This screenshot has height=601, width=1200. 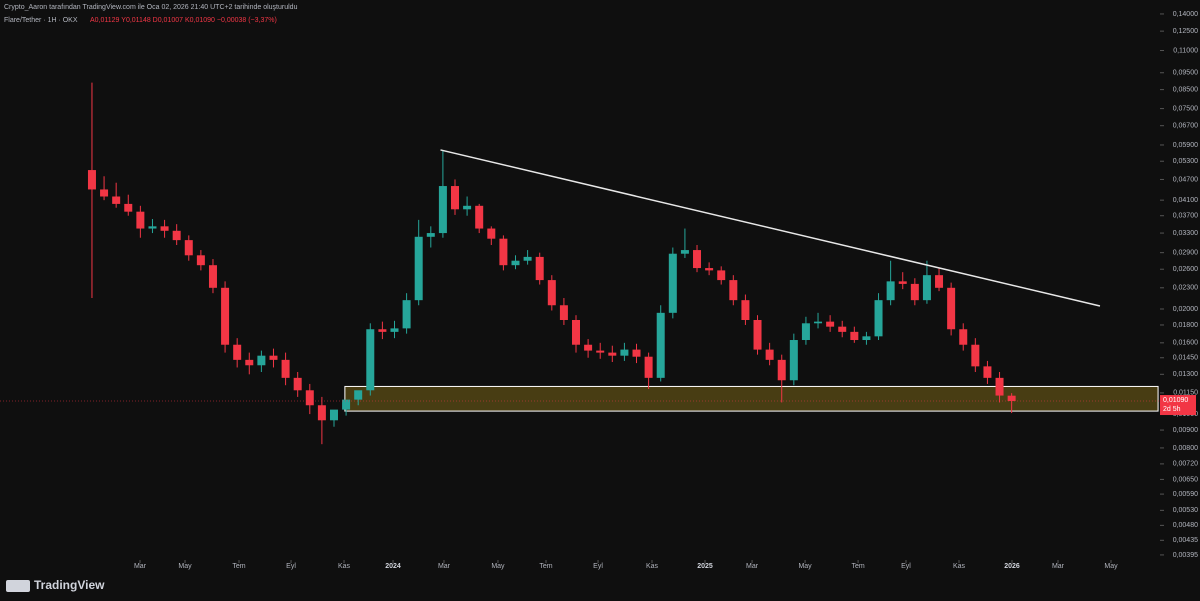 I want to click on y-tick-label: 0,09500, so click(x=1185, y=73).